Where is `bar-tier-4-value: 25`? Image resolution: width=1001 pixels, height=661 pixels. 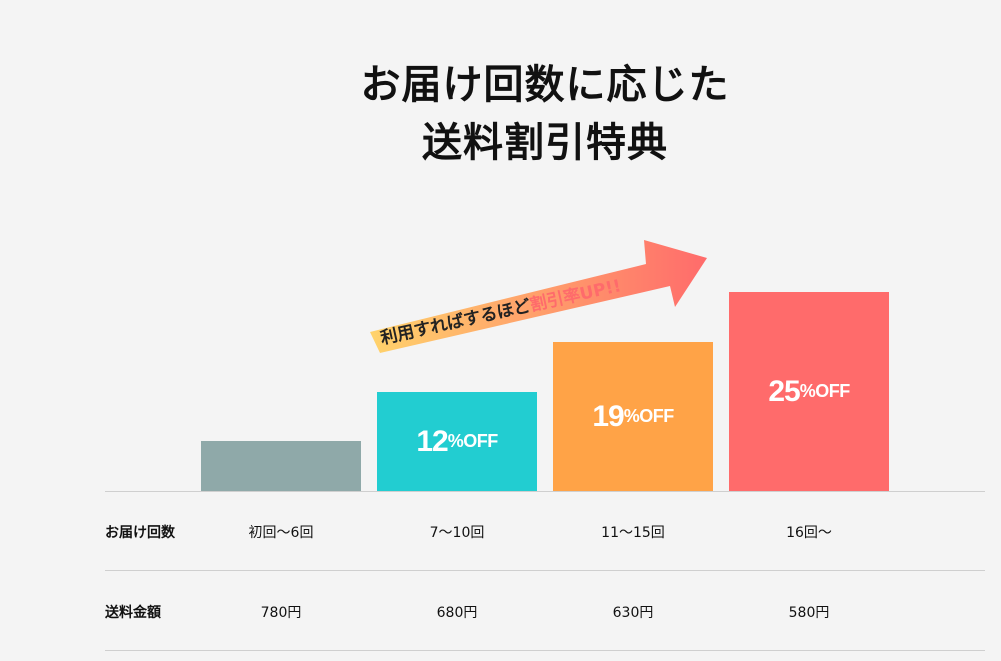 bar-tier-4-value: 25 is located at coordinates (784, 391).